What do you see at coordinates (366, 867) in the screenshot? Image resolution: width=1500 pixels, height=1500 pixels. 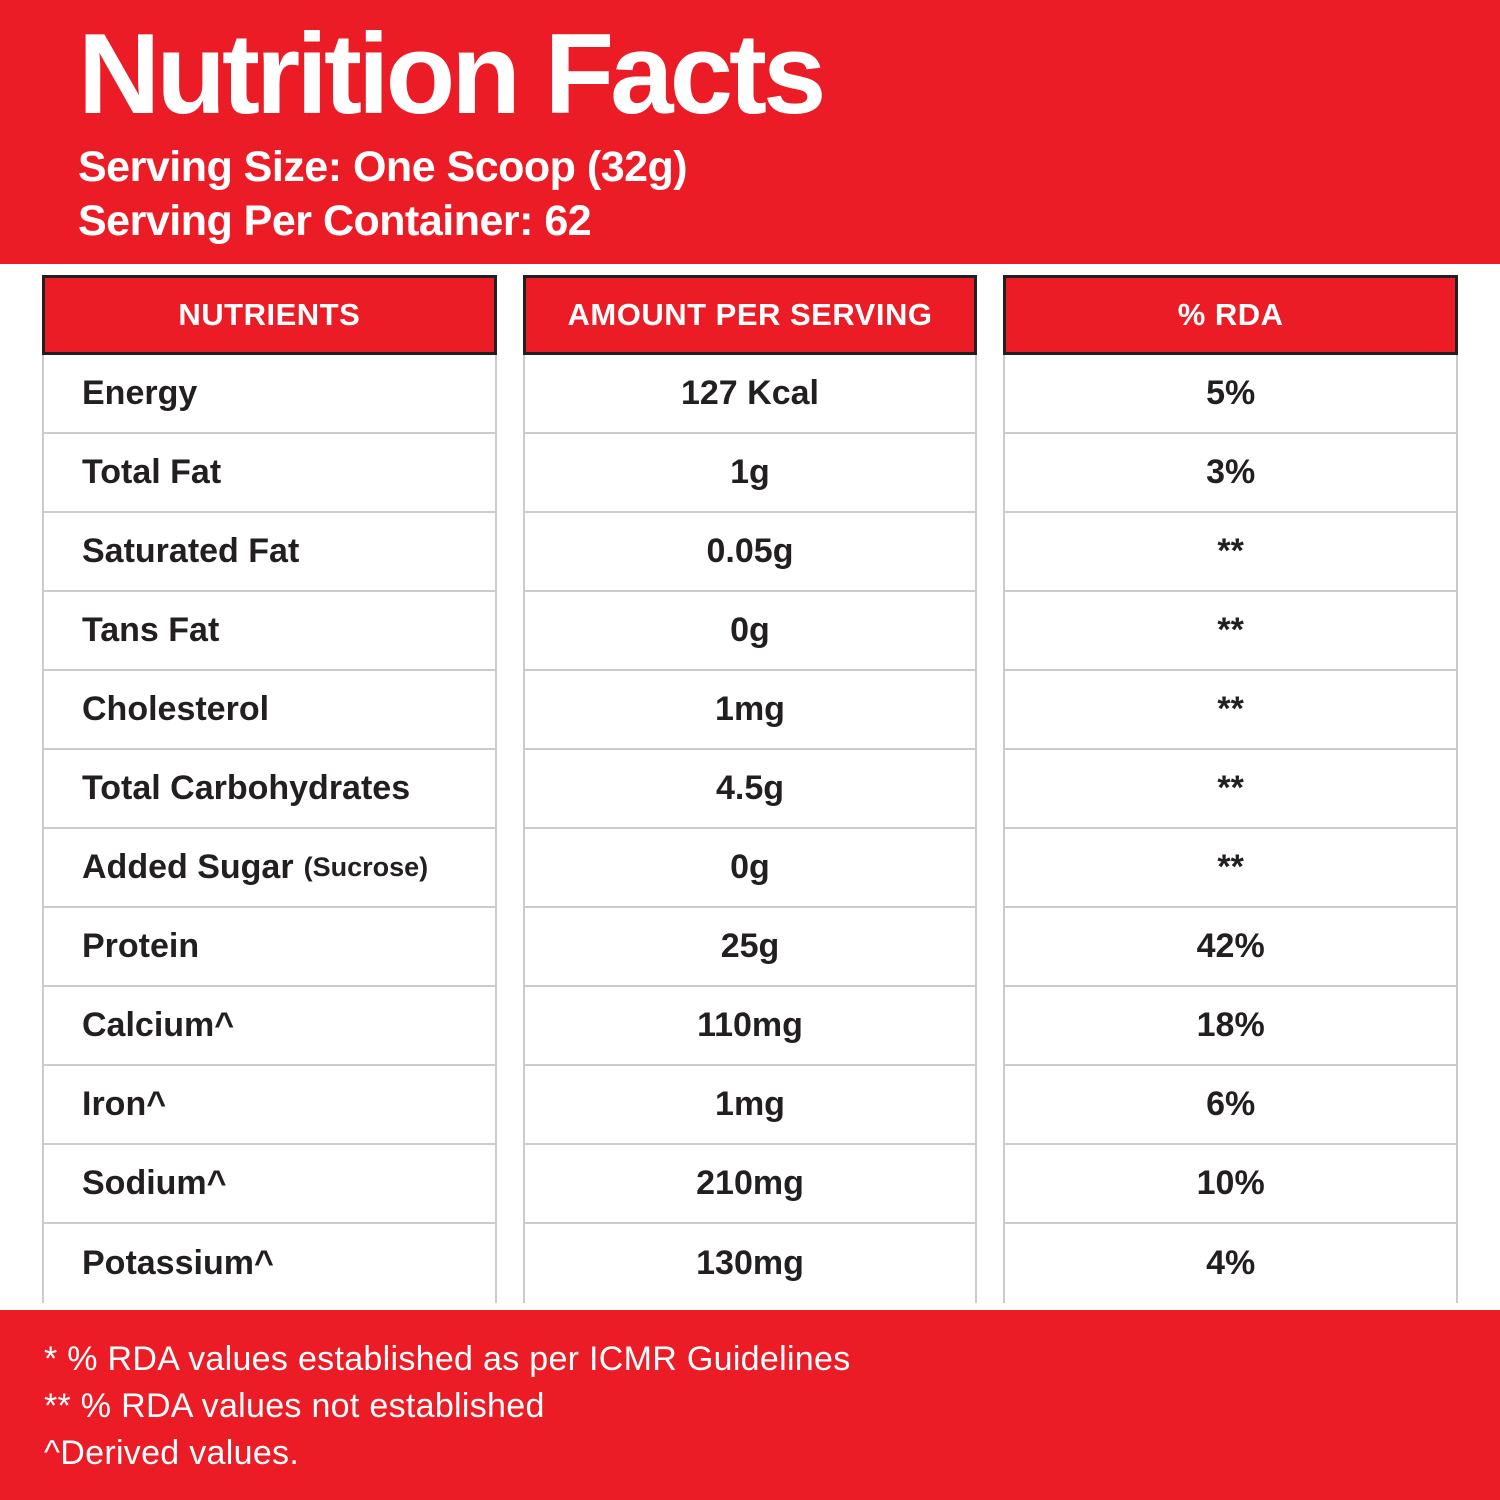 I see `nutrient-name-note: (Sucrose)` at bounding box center [366, 867].